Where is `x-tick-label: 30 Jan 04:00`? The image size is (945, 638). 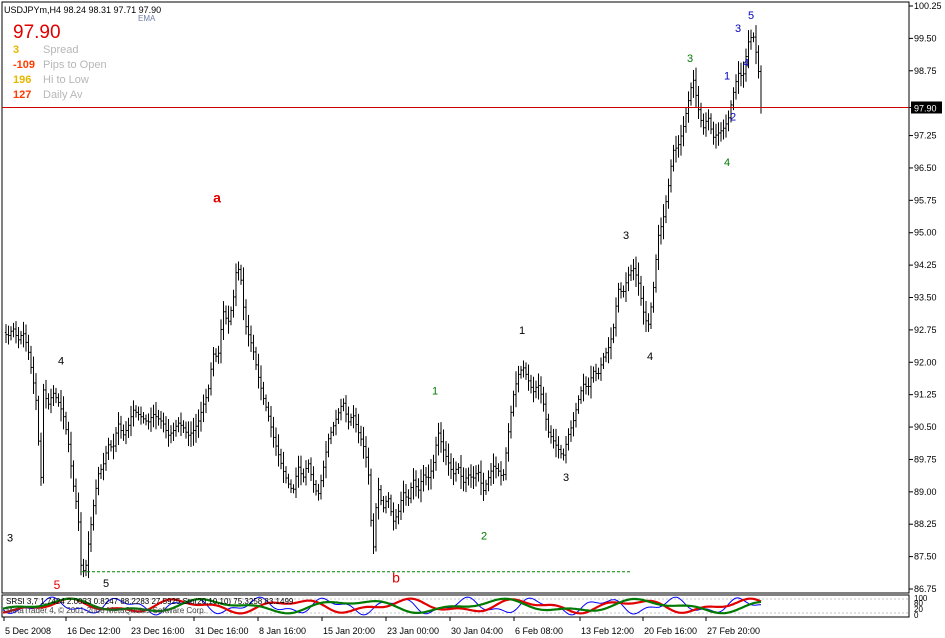
x-tick-label: 30 Jan 04:00 is located at coordinates (477, 631).